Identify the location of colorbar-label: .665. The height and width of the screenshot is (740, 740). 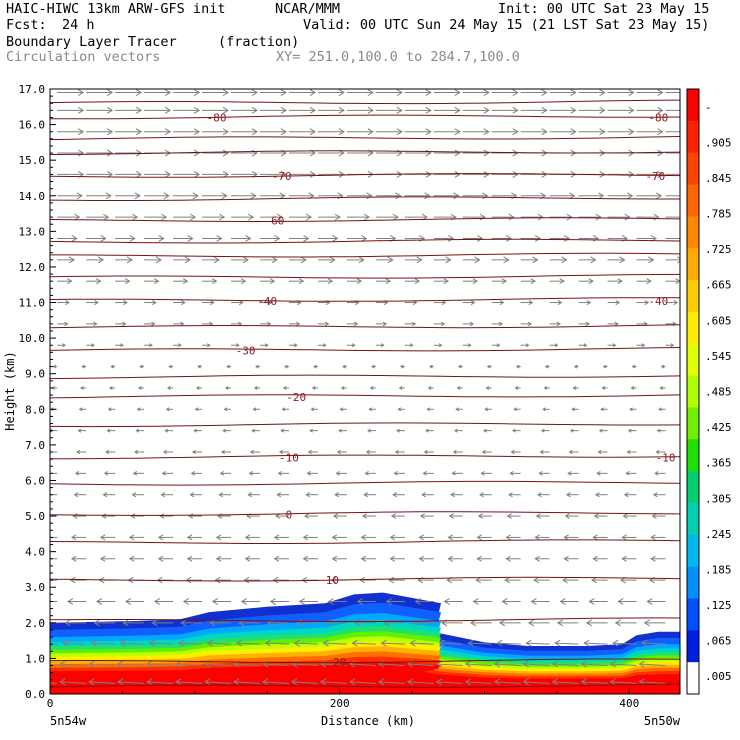
(718, 285).